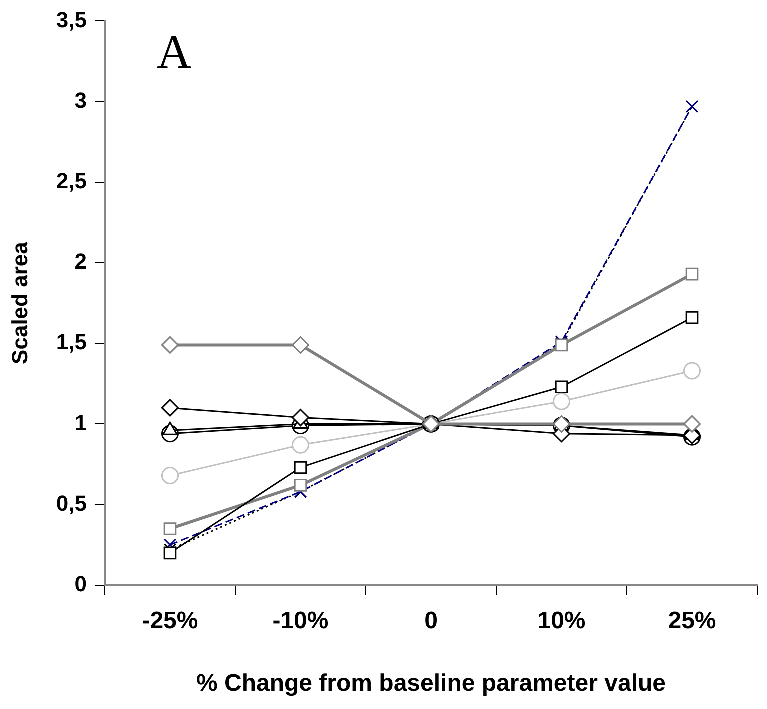 This screenshot has width=767, height=709. What do you see at coordinates (174, 52) in the screenshot?
I see `annotation: A` at bounding box center [174, 52].